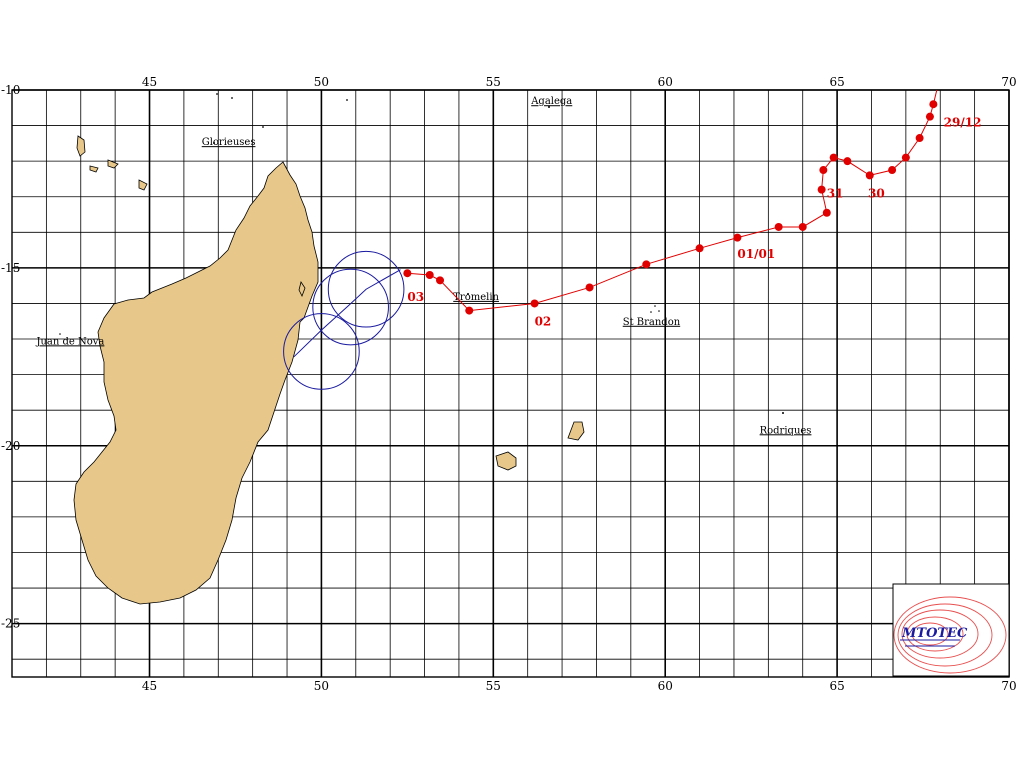  What do you see at coordinates (551, 101) in the screenshot?
I see `place-label: Agalega` at bounding box center [551, 101].